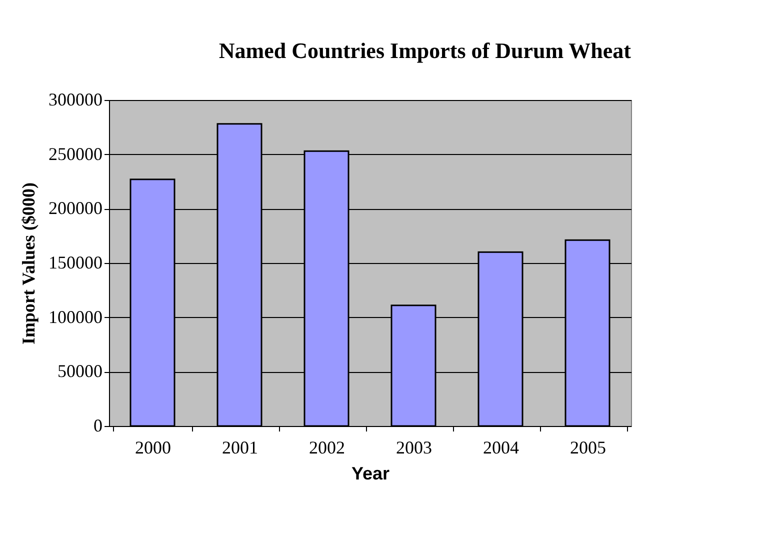  I want to click on x-tick-label: 2004, so click(501, 448).